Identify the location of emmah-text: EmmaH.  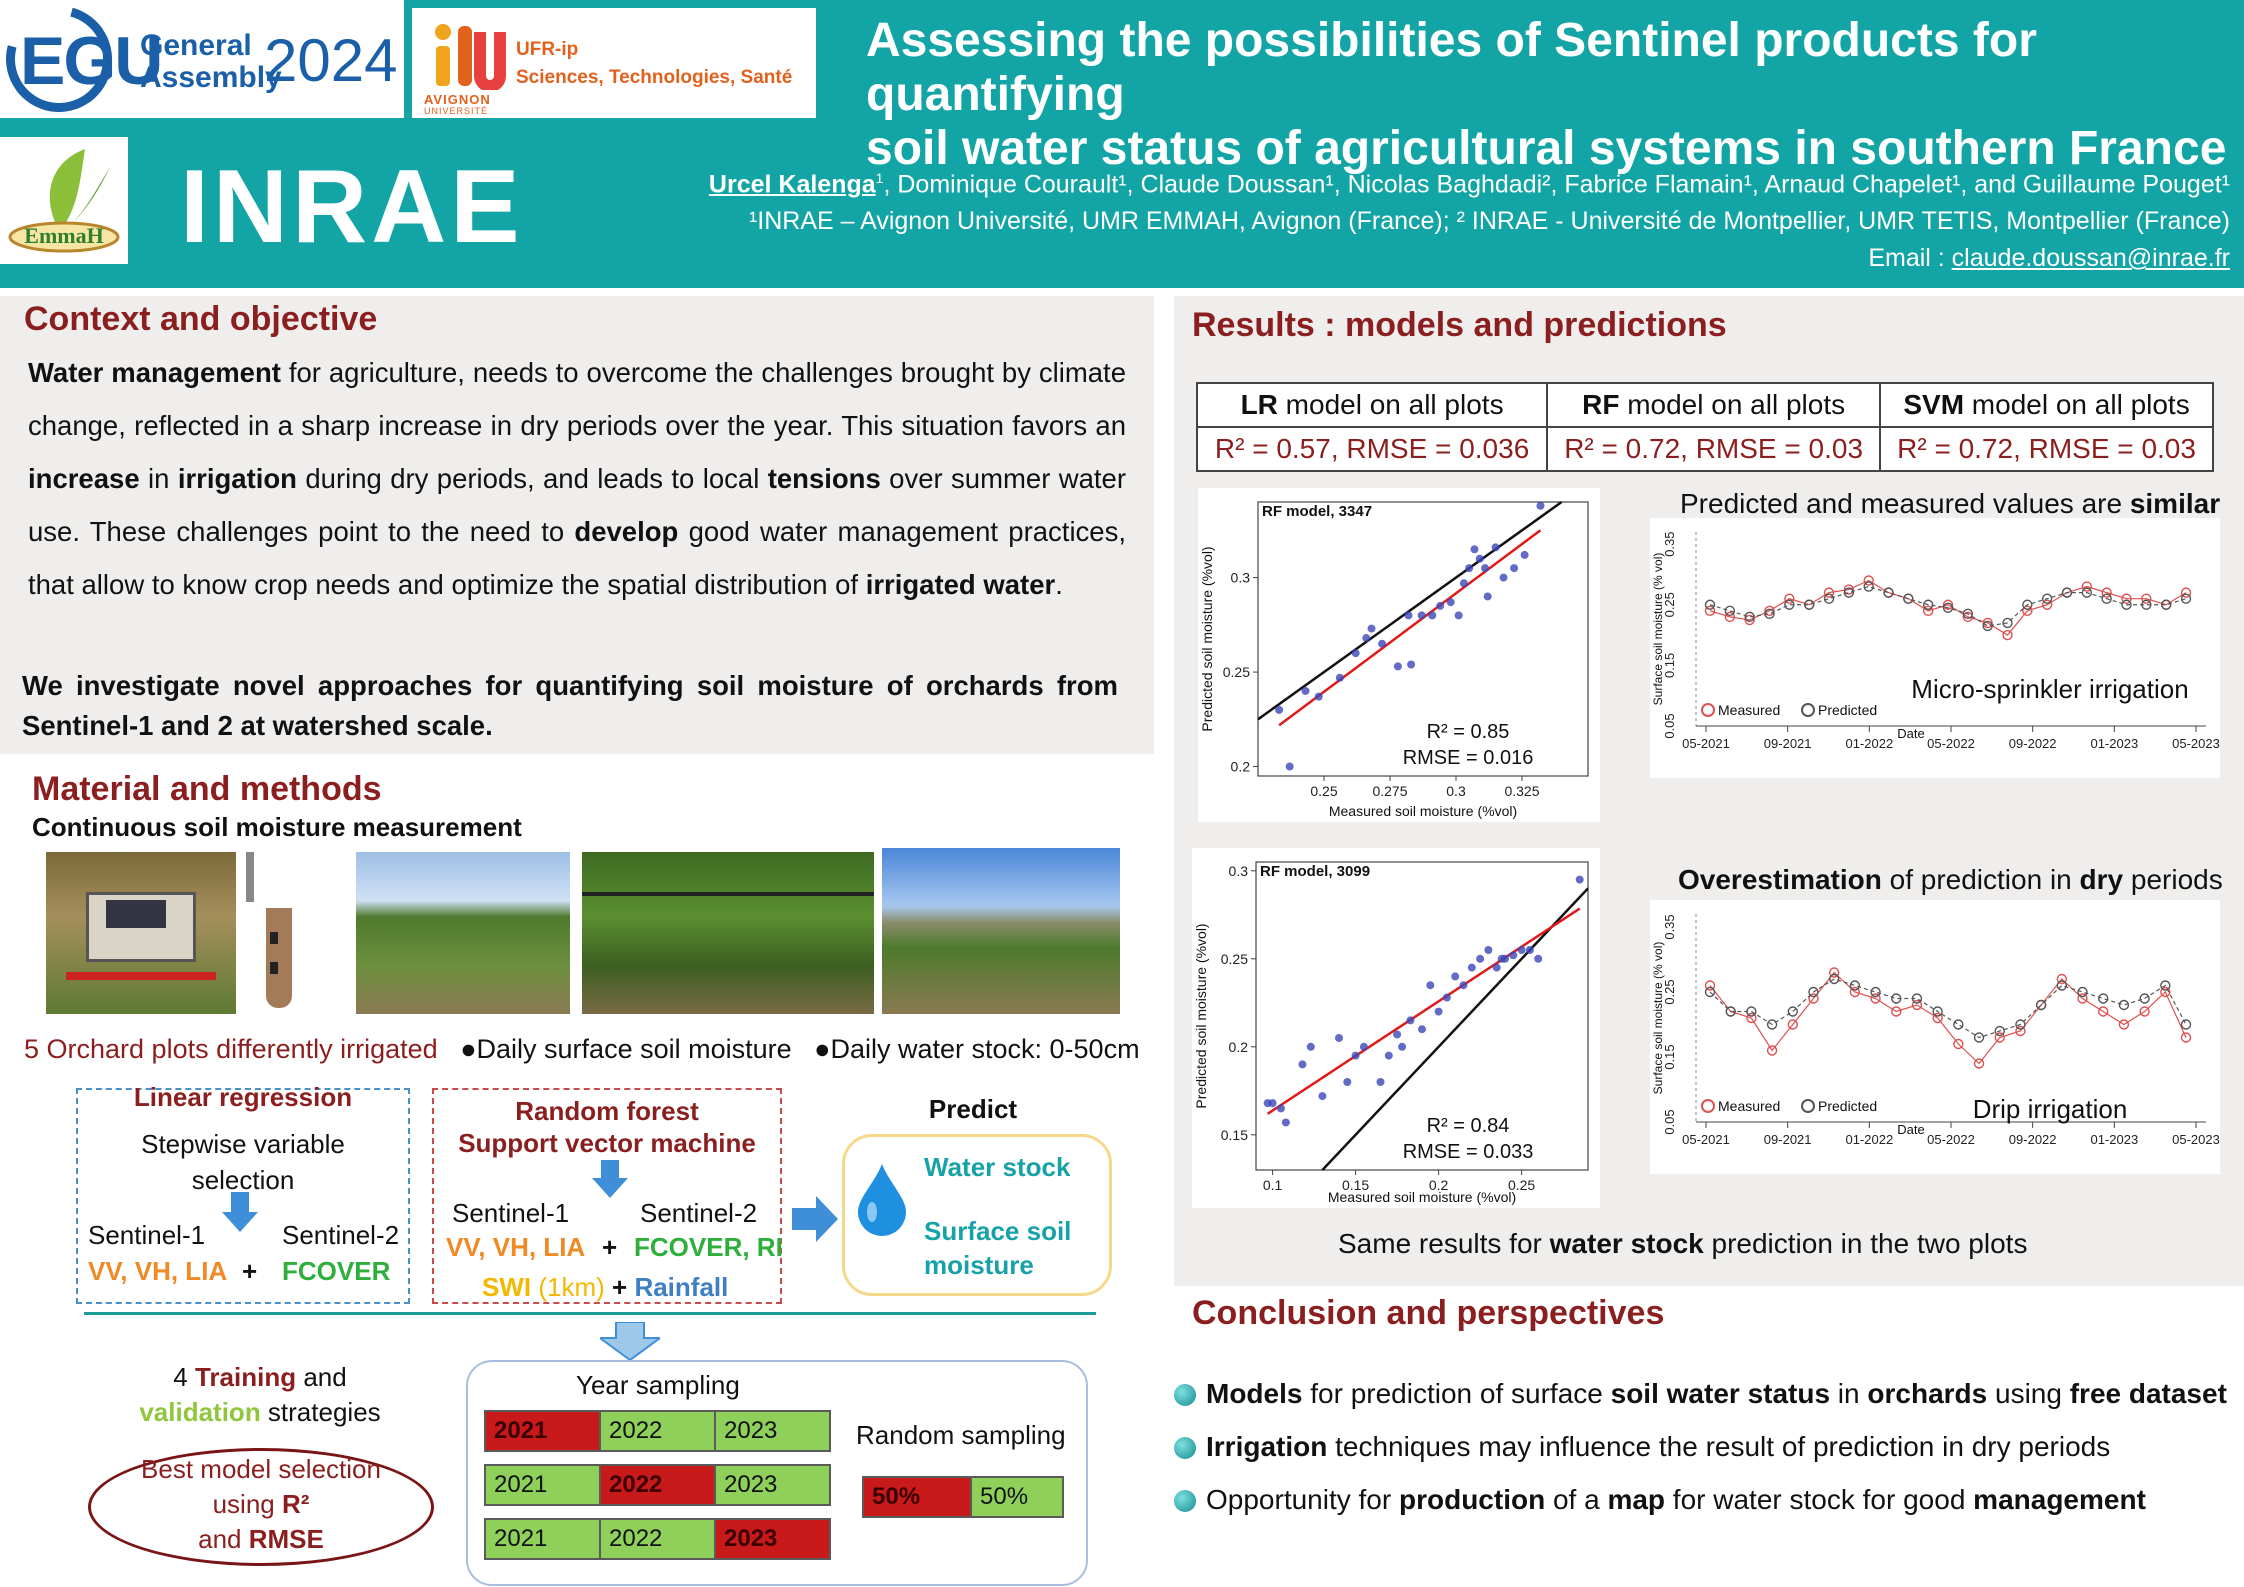
(63, 235).